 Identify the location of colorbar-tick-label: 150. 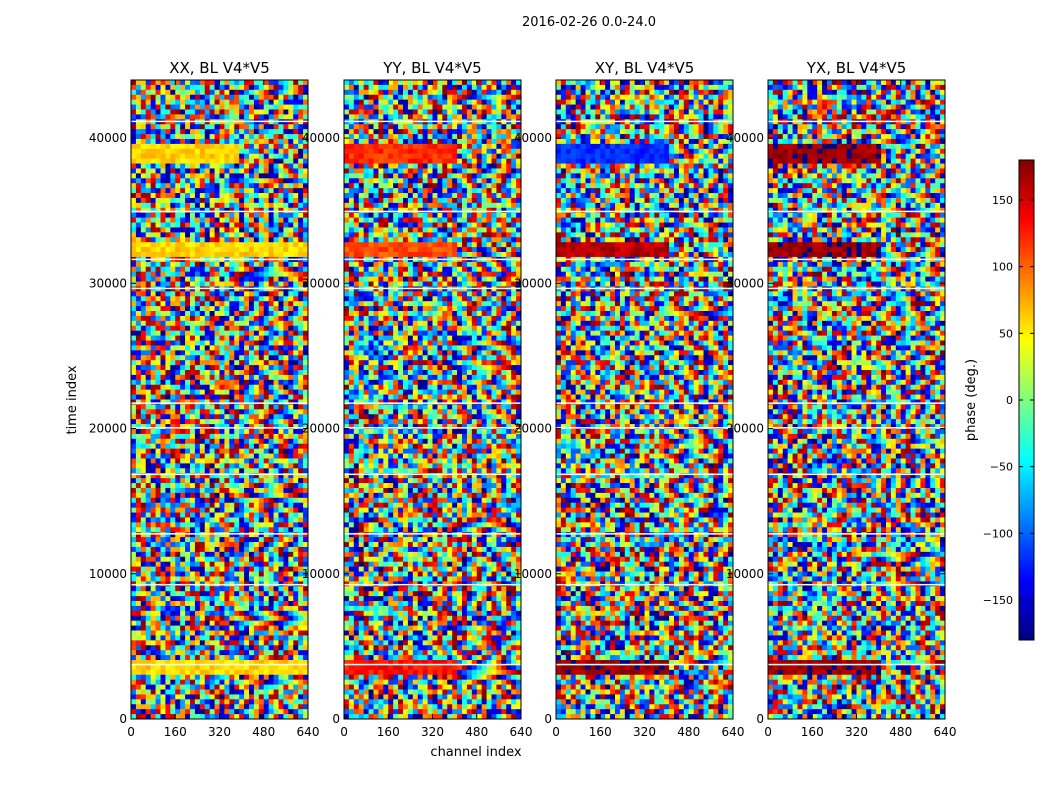
(1002, 200).